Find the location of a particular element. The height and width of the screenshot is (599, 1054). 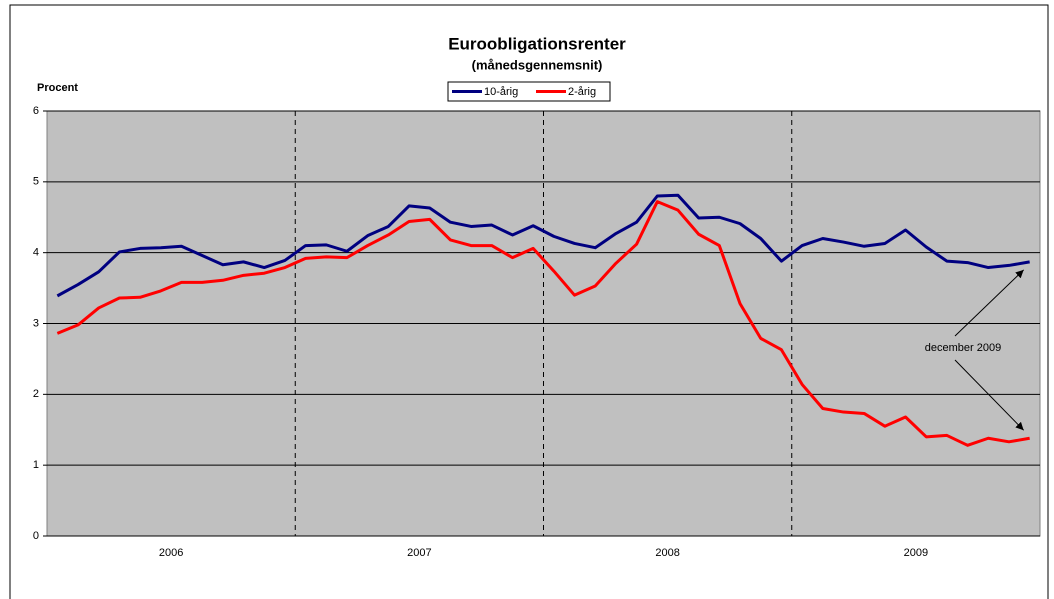

y-axis-label: Procent is located at coordinates (57, 88).